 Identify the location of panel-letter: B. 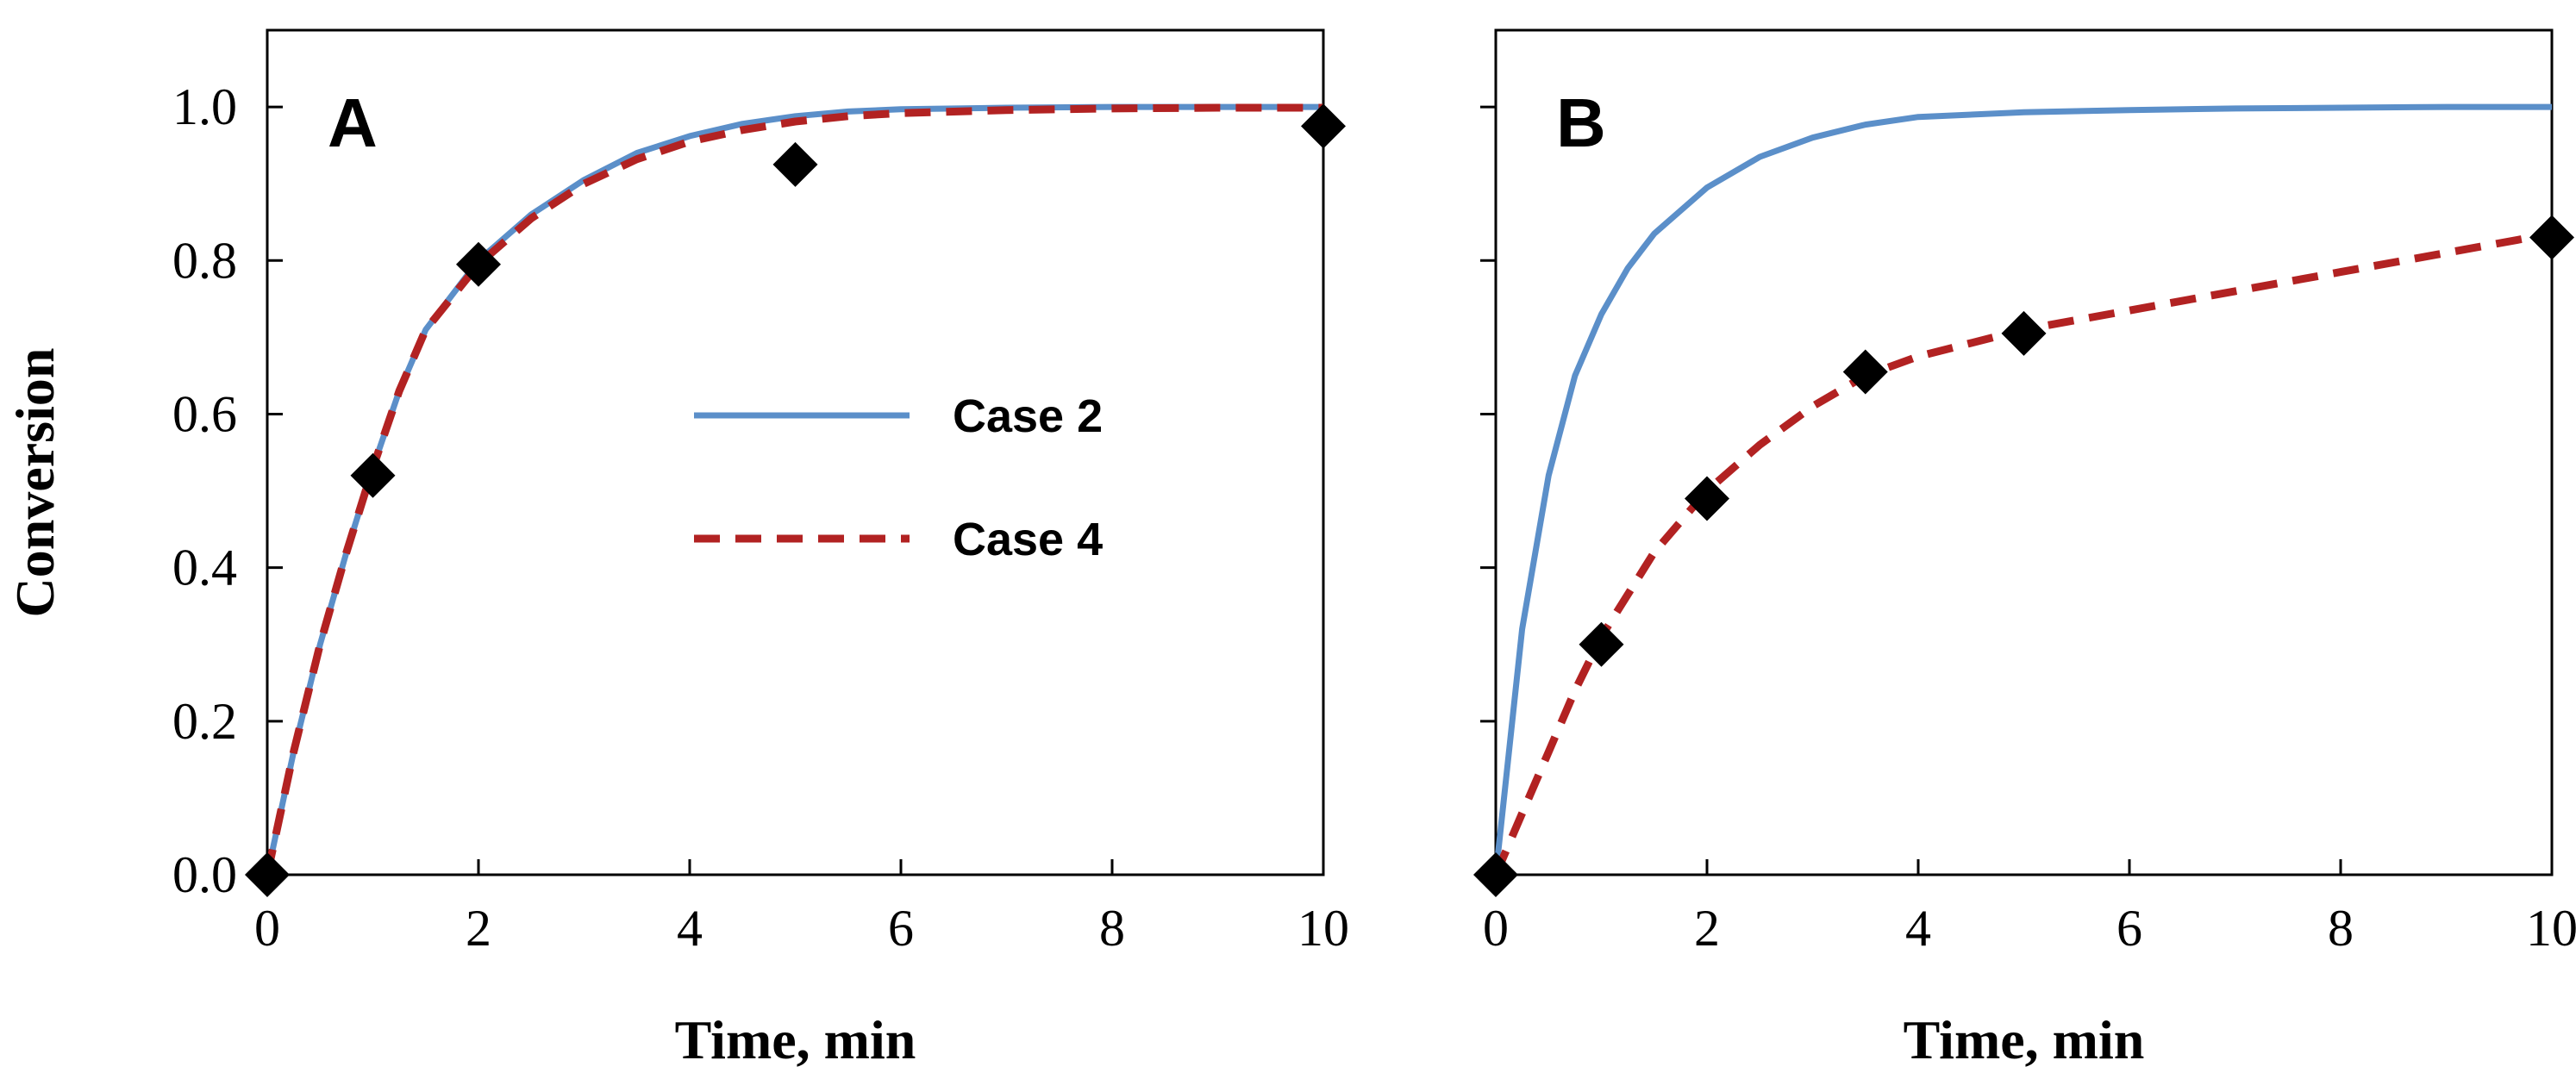
(1581, 122).